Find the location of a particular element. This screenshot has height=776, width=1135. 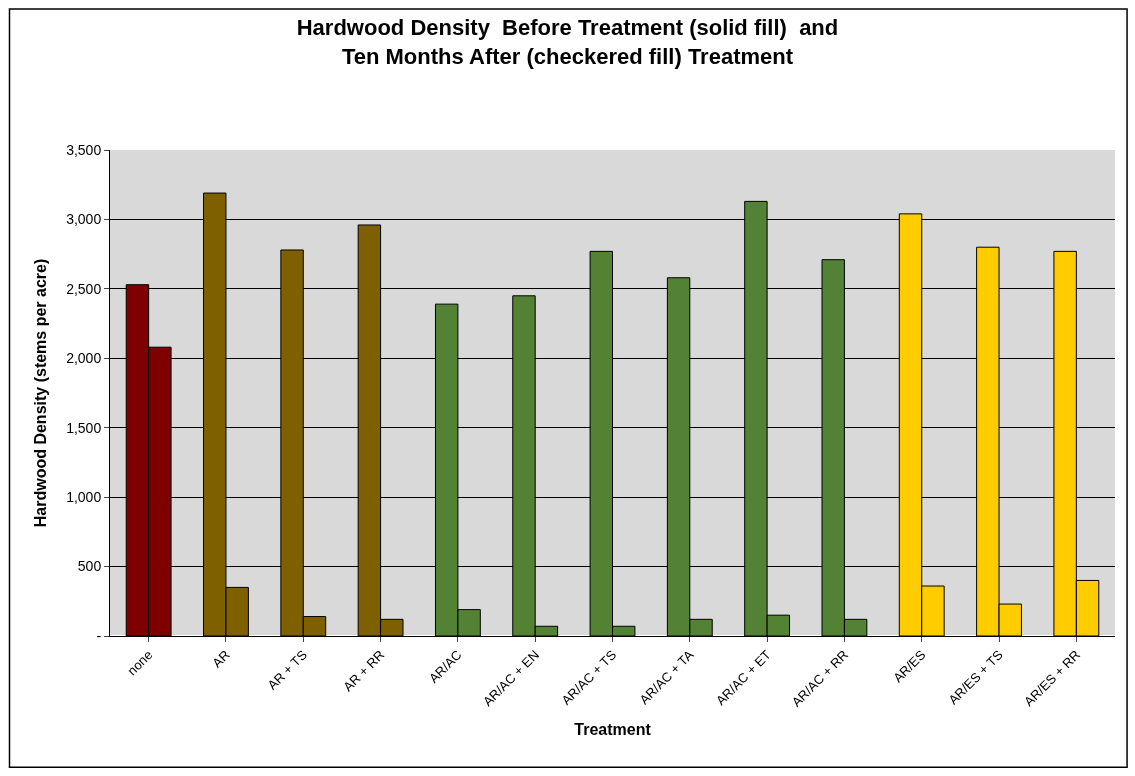

y-tick-label: 1,000 is located at coordinates (84, 497).